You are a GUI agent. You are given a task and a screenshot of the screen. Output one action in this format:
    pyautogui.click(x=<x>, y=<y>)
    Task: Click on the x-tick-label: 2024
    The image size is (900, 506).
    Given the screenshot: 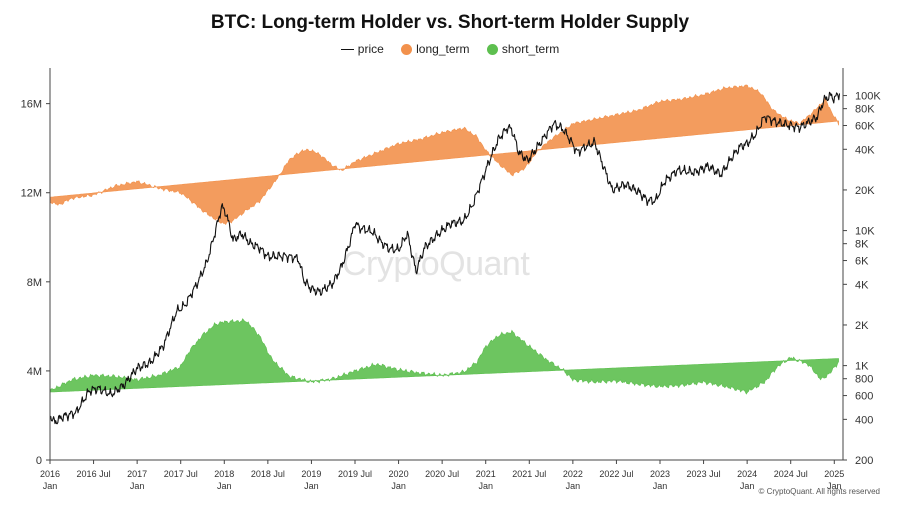 What is the action you would take?
    pyautogui.click(x=747, y=474)
    